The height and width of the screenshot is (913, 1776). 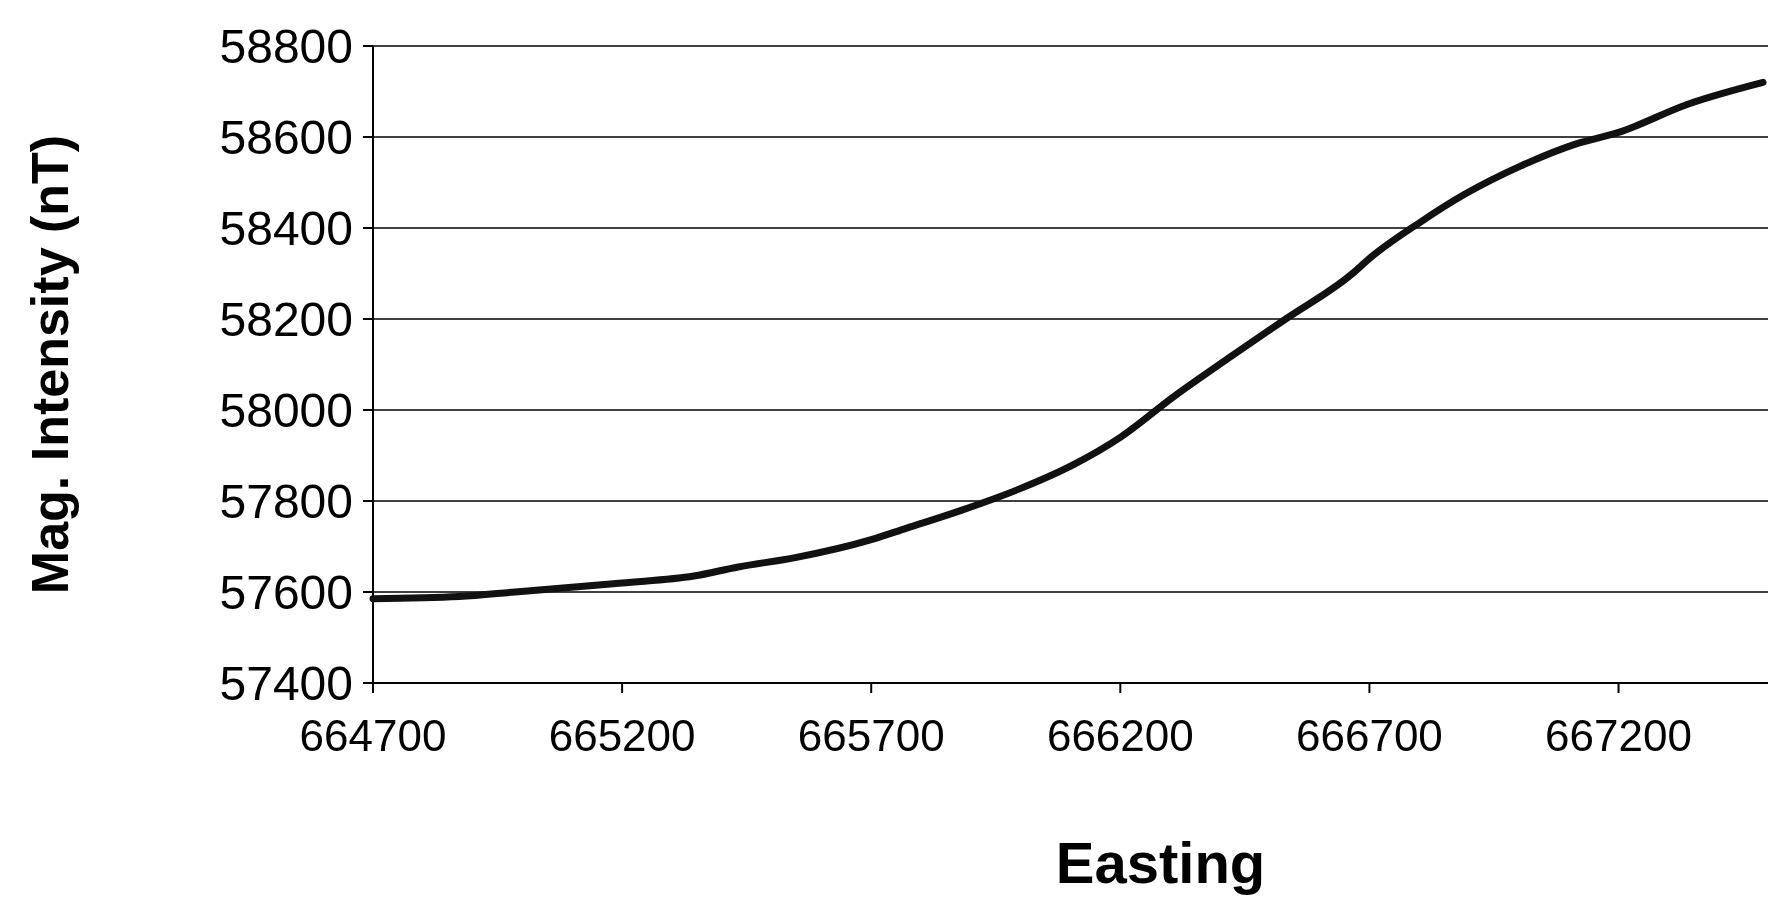 I want to click on x-tick-label: 665700, so click(x=871, y=735).